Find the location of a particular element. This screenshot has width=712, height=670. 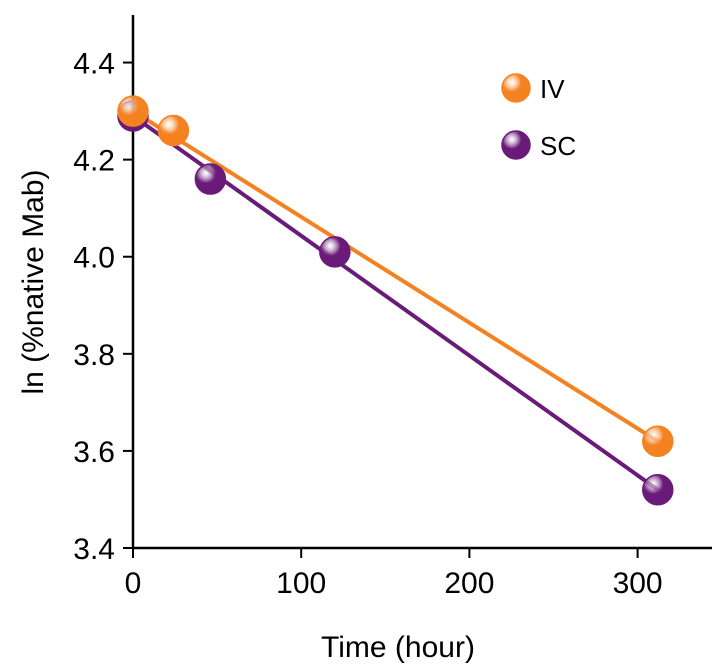

x-tick-label: 0 is located at coordinates (133, 583).